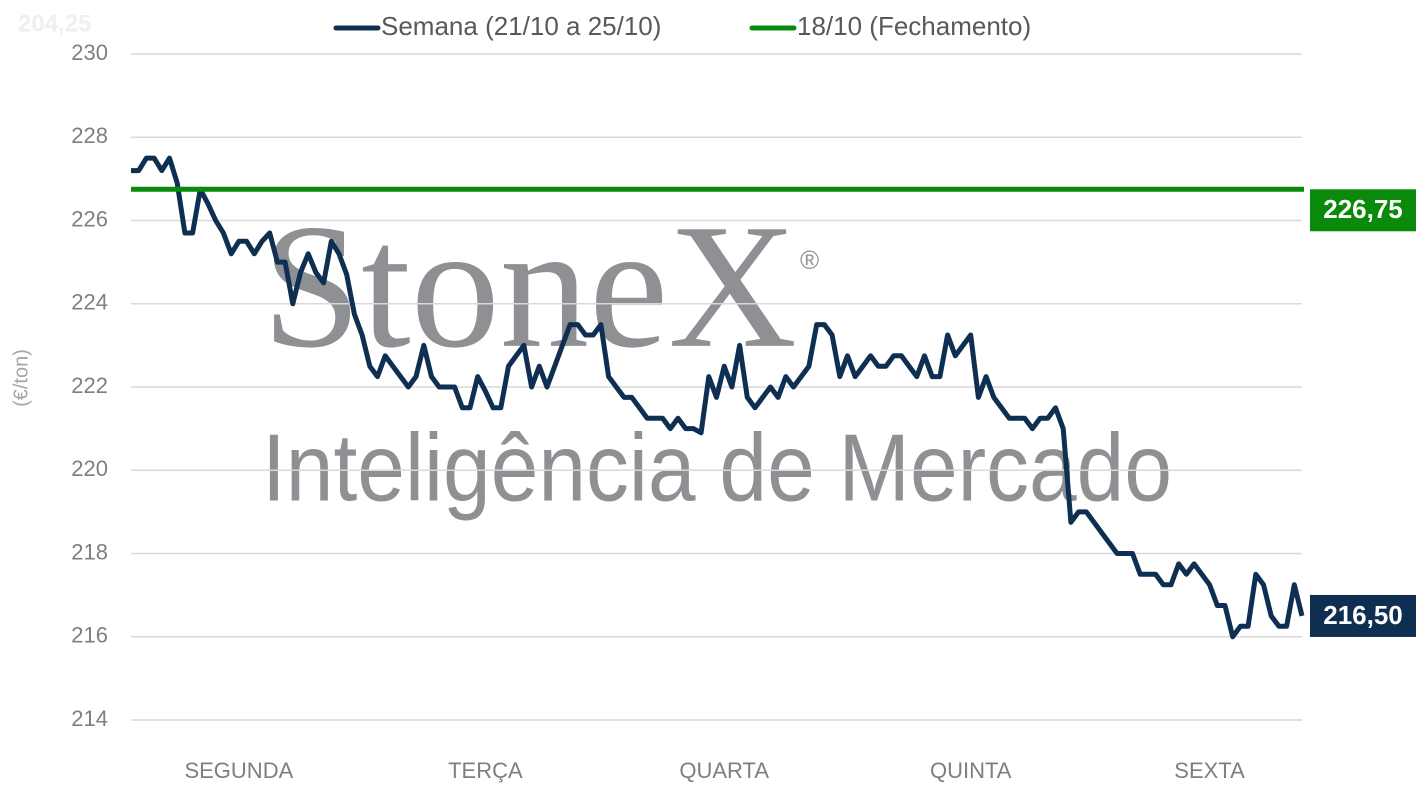 The width and height of the screenshot is (1427, 804). What do you see at coordinates (1209, 770) in the screenshot?
I see `x-tick-label: SEXTA` at bounding box center [1209, 770].